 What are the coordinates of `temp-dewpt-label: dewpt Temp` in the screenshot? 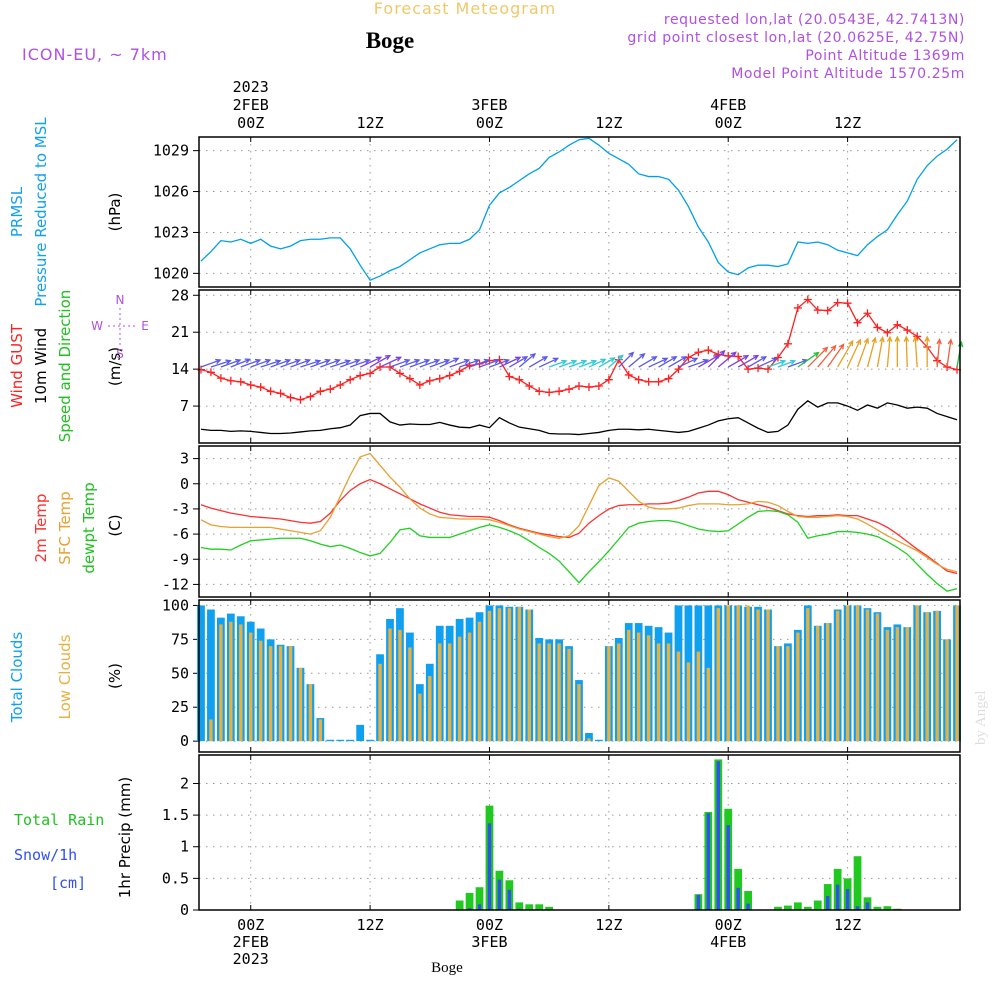 It's located at (89, 527).